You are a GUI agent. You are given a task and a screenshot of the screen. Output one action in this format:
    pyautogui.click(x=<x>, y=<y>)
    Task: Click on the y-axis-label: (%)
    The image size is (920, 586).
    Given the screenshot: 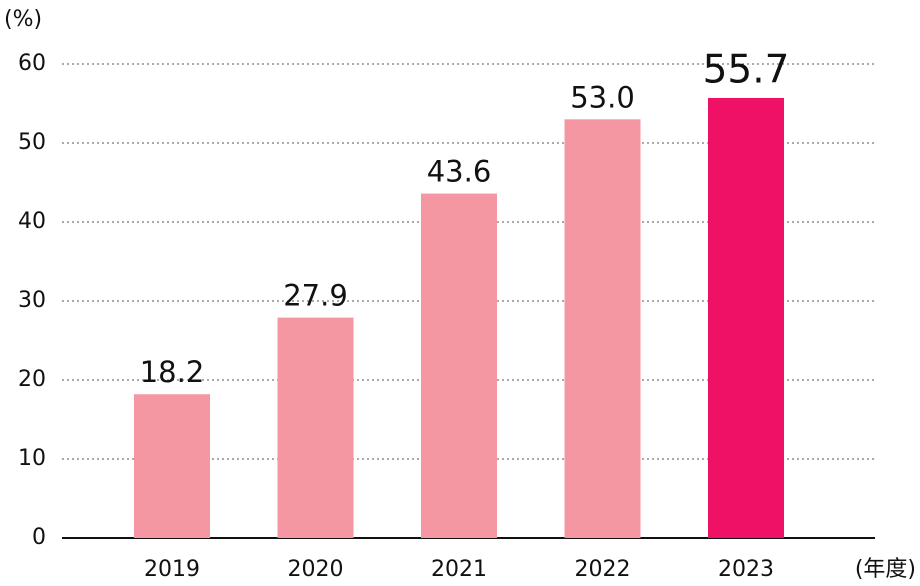 What is the action you would take?
    pyautogui.click(x=23, y=19)
    